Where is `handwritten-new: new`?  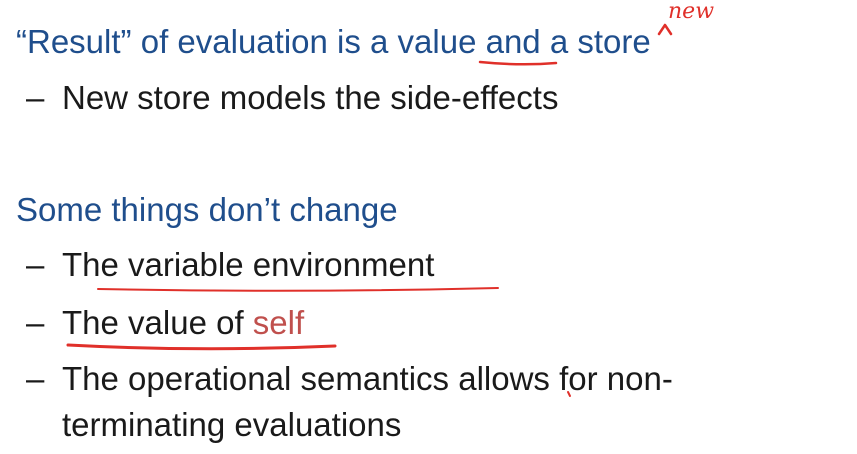 handwritten-new: new is located at coordinates (691, 12).